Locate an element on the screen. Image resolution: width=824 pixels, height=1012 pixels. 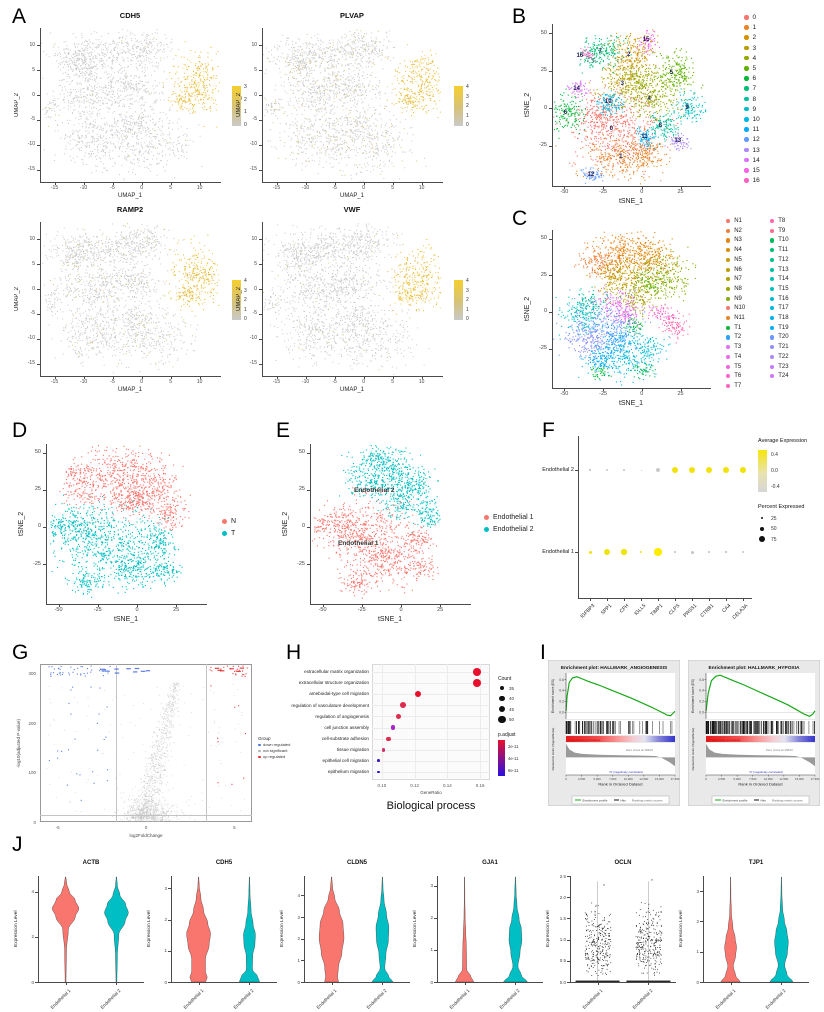
svg-text: Zero cross at 16643 is located at coordinates (779, 750).